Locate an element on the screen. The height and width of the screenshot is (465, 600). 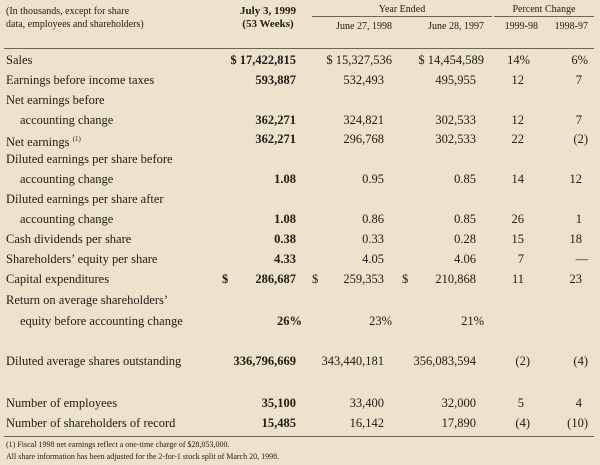
net-before-1998: 324,821 is located at coordinates (363, 120).